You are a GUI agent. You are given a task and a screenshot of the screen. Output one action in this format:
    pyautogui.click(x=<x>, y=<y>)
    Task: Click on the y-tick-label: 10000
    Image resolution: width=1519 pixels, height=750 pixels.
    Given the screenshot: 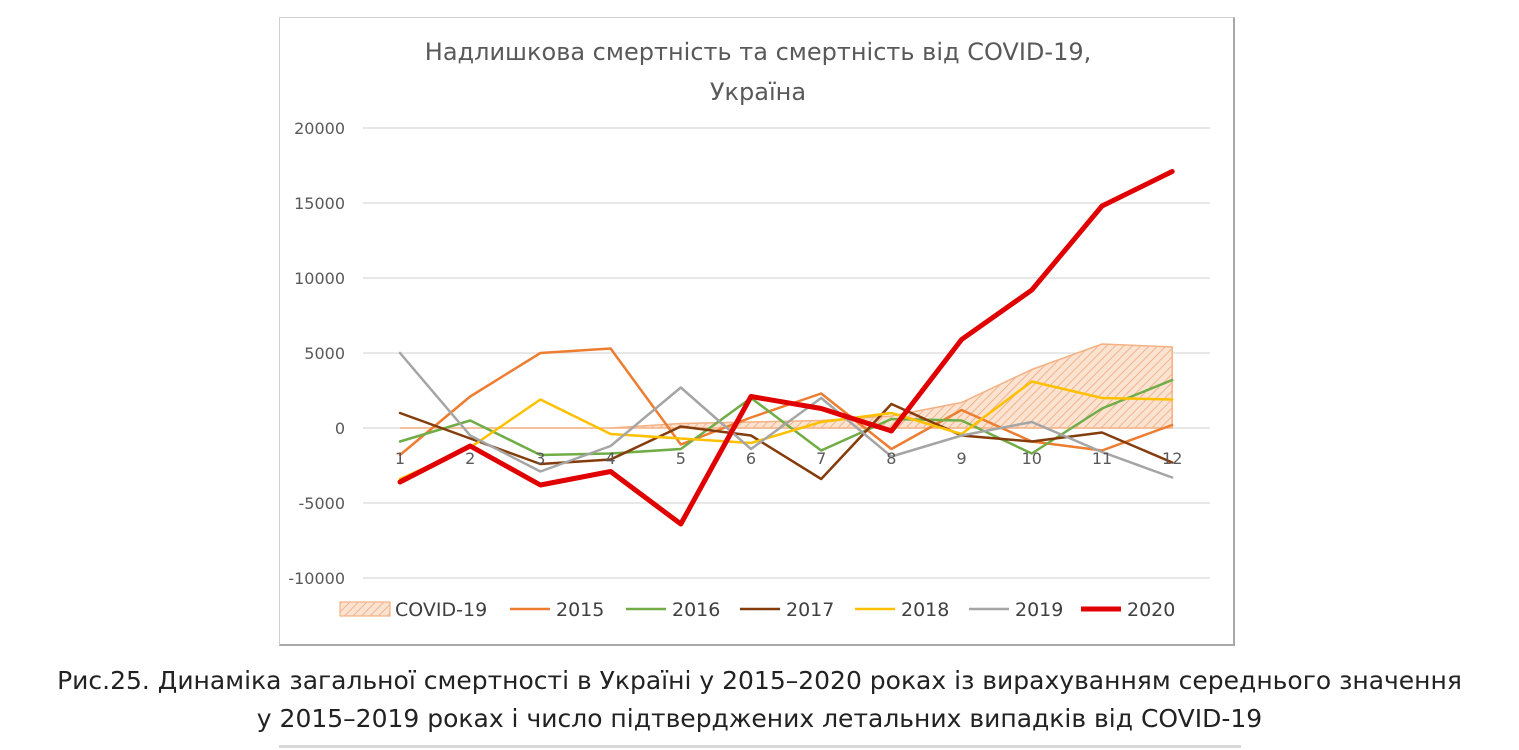 What is the action you would take?
    pyautogui.click(x=319, y=278)
    